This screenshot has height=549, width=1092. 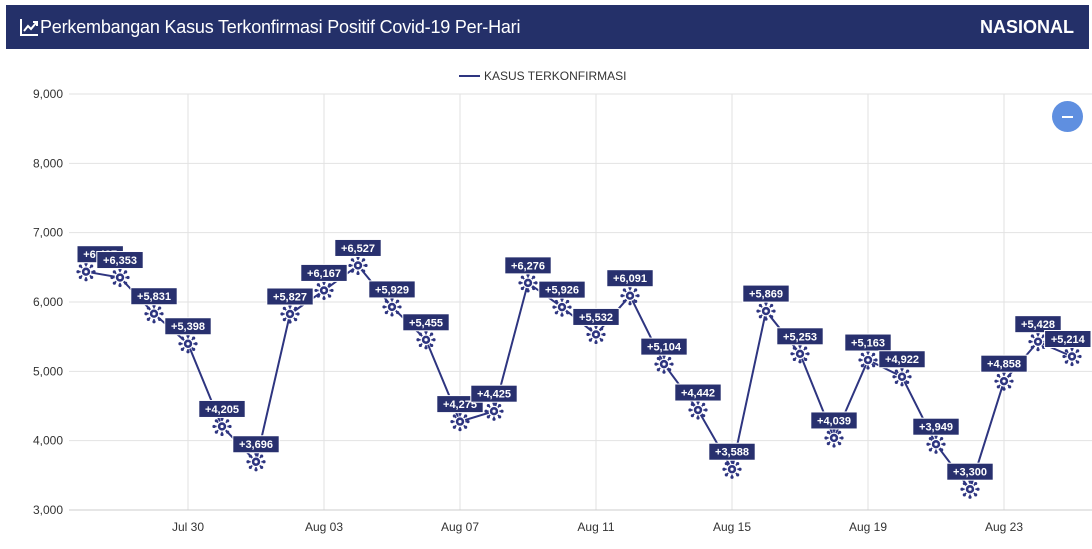 I want to click on data-label: +5,827, so click(x=290, y=296).